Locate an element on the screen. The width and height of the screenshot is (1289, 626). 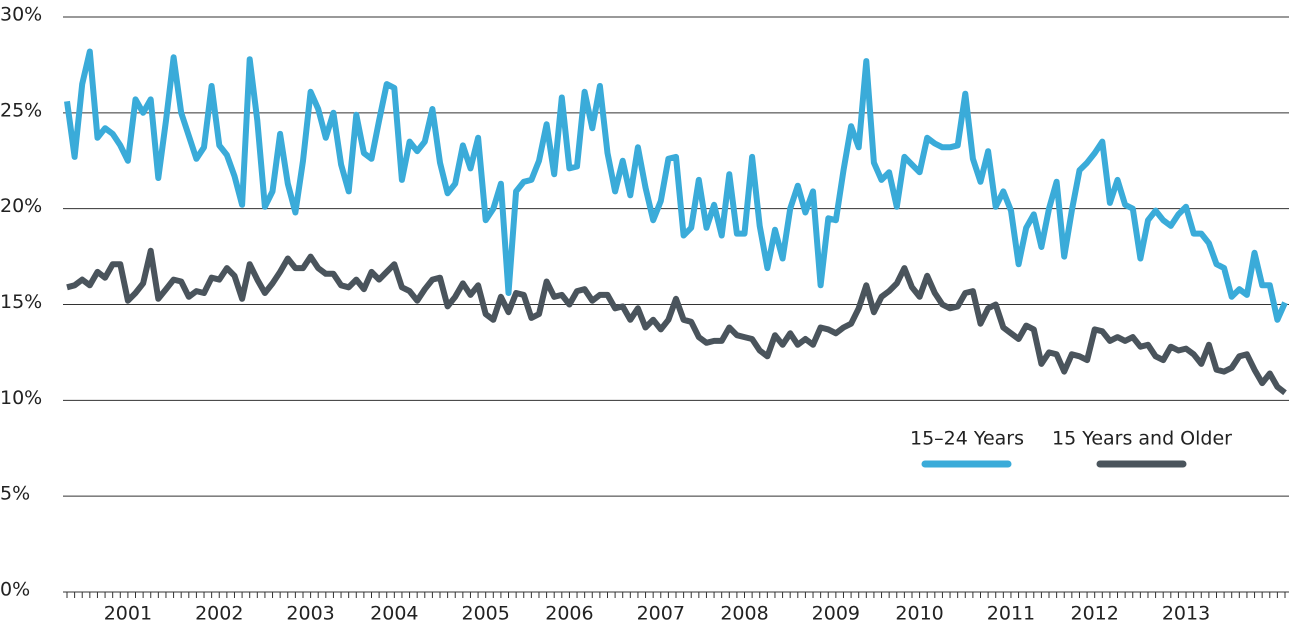
y-tick-label: 10% is located at coordinates (21, 398).